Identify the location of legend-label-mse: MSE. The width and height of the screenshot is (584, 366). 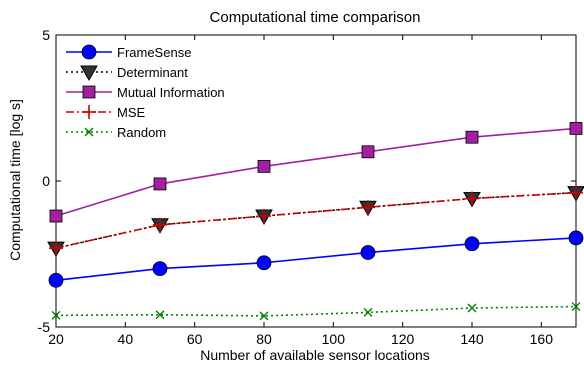
(131, 112).